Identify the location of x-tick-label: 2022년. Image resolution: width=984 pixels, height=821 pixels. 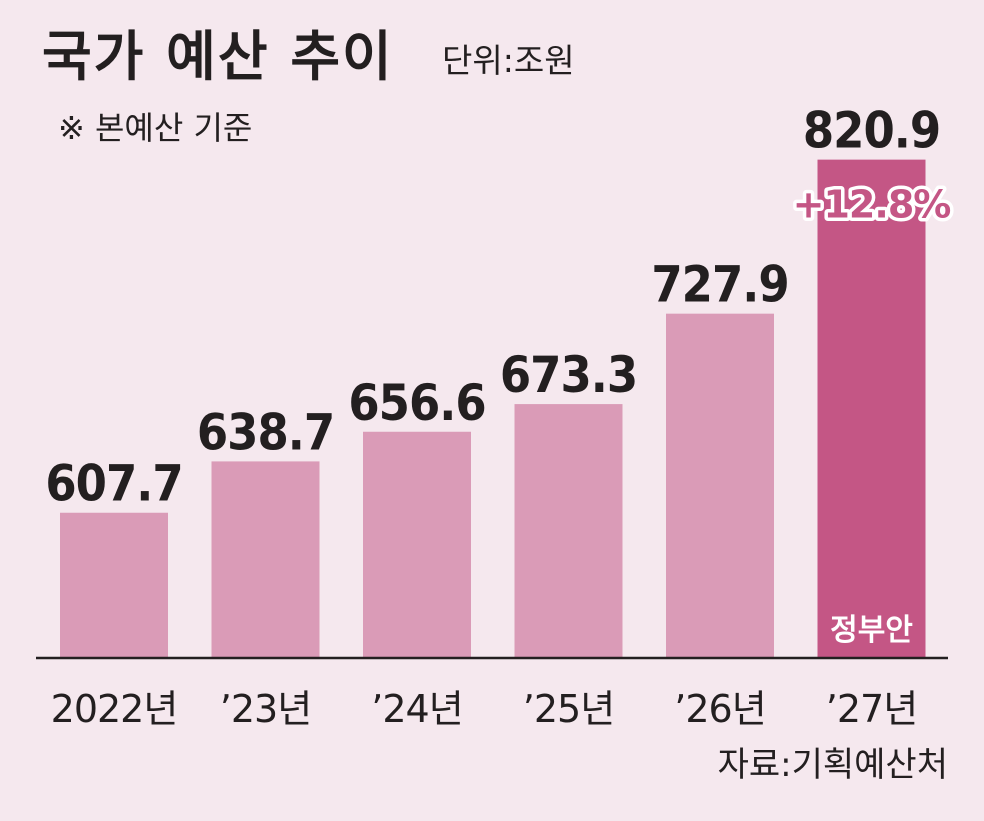
(114, 709).